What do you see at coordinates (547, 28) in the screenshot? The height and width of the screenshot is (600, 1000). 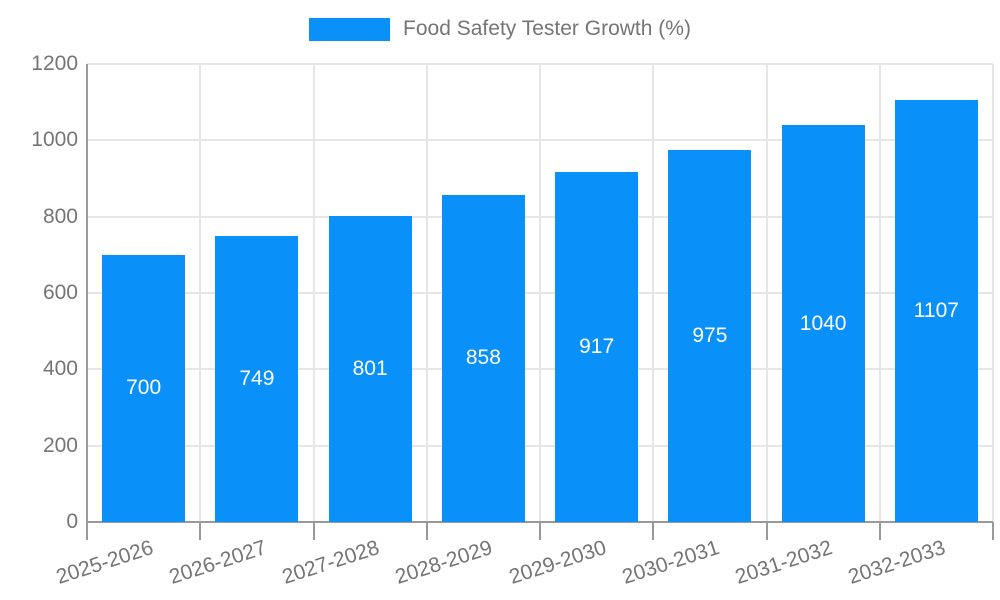 I see `legend-title: Food Safety Tester Growth (%)` at bounding box center [547, 28].